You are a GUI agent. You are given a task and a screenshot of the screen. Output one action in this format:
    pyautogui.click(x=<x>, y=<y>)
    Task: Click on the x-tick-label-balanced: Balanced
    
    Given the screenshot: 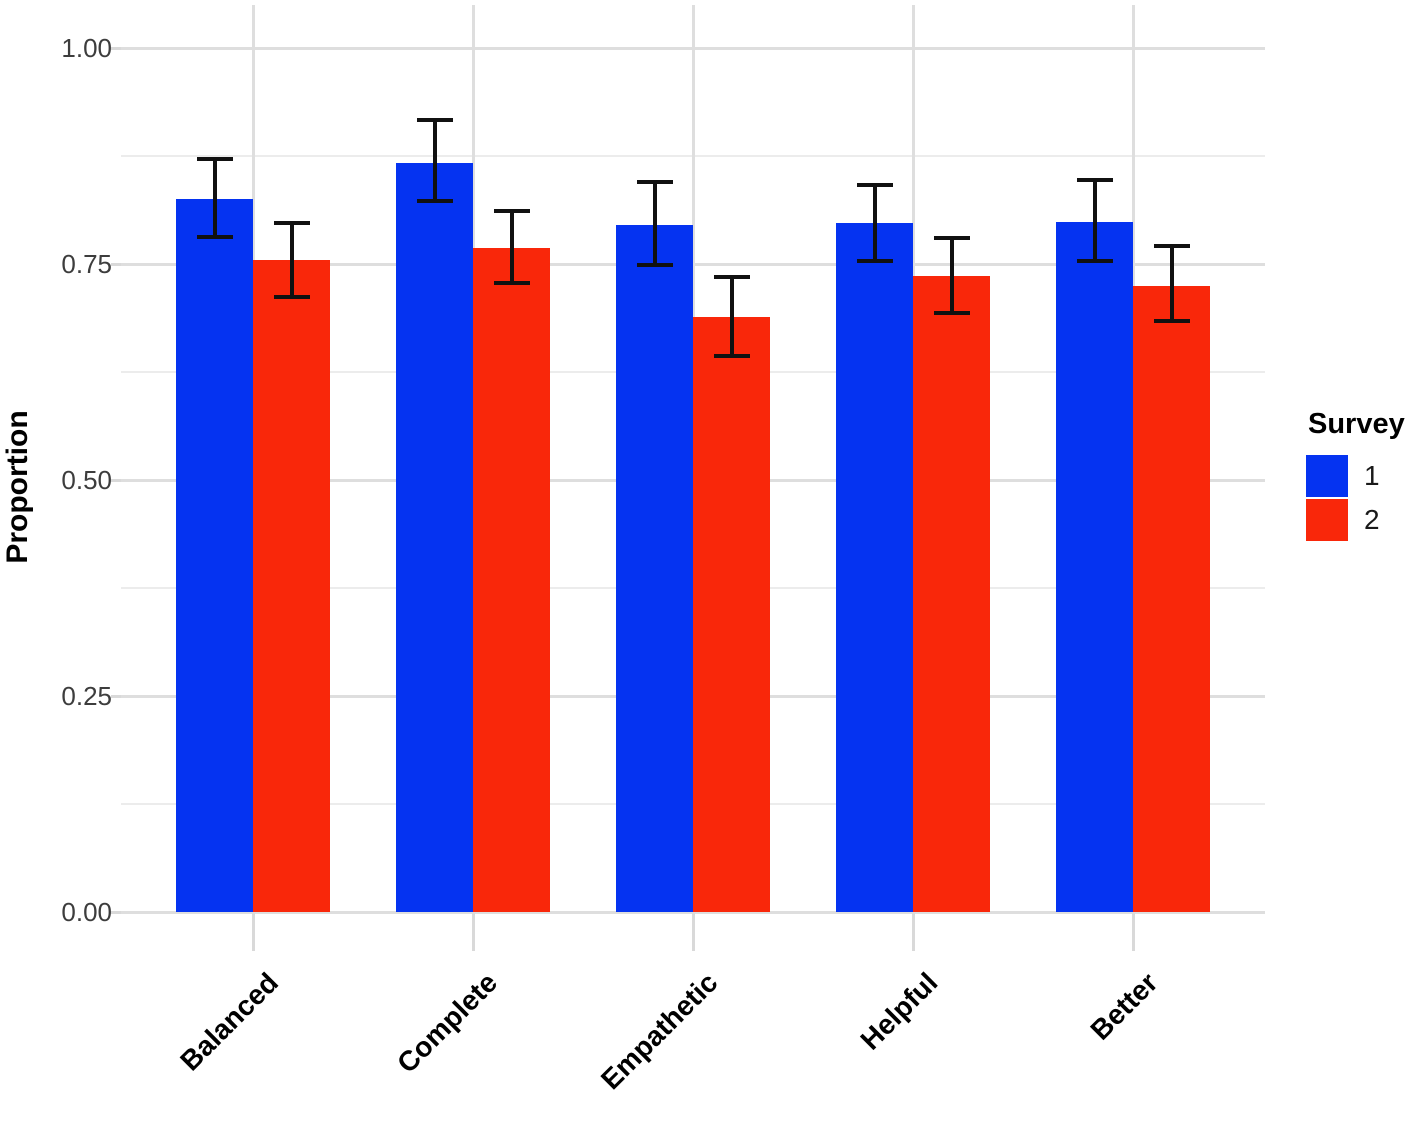 What is the action you would take?
    pyautogui.click(x=228, y=1021)
    